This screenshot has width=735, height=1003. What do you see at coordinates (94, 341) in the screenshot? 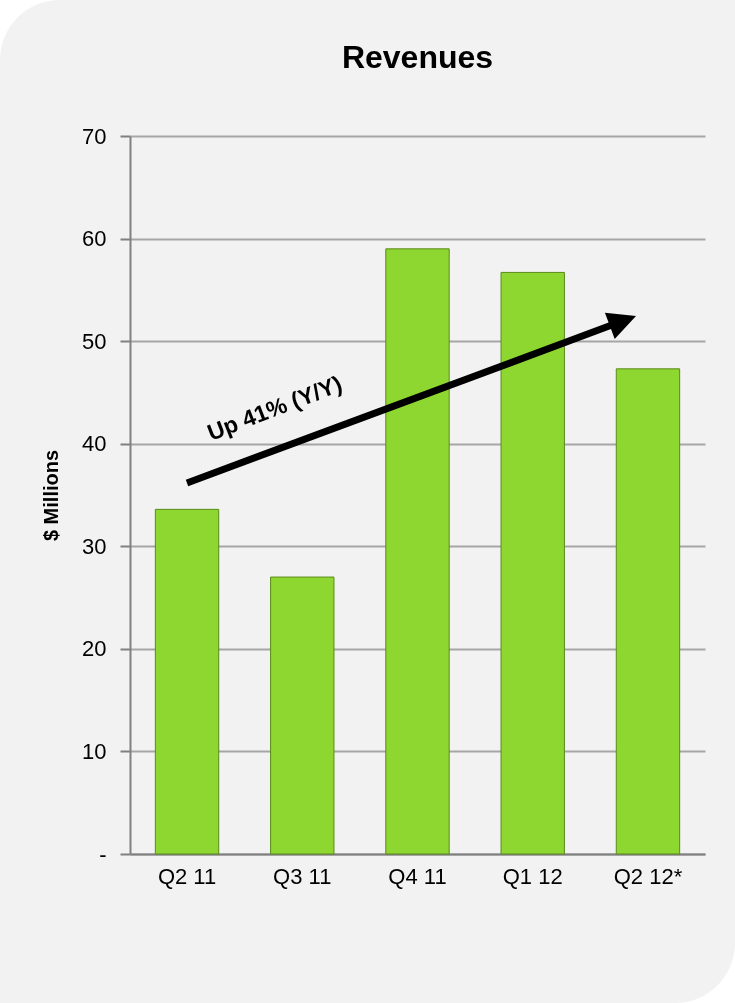
I see `y-tick-label: 50` at bounding box center [94, 341].